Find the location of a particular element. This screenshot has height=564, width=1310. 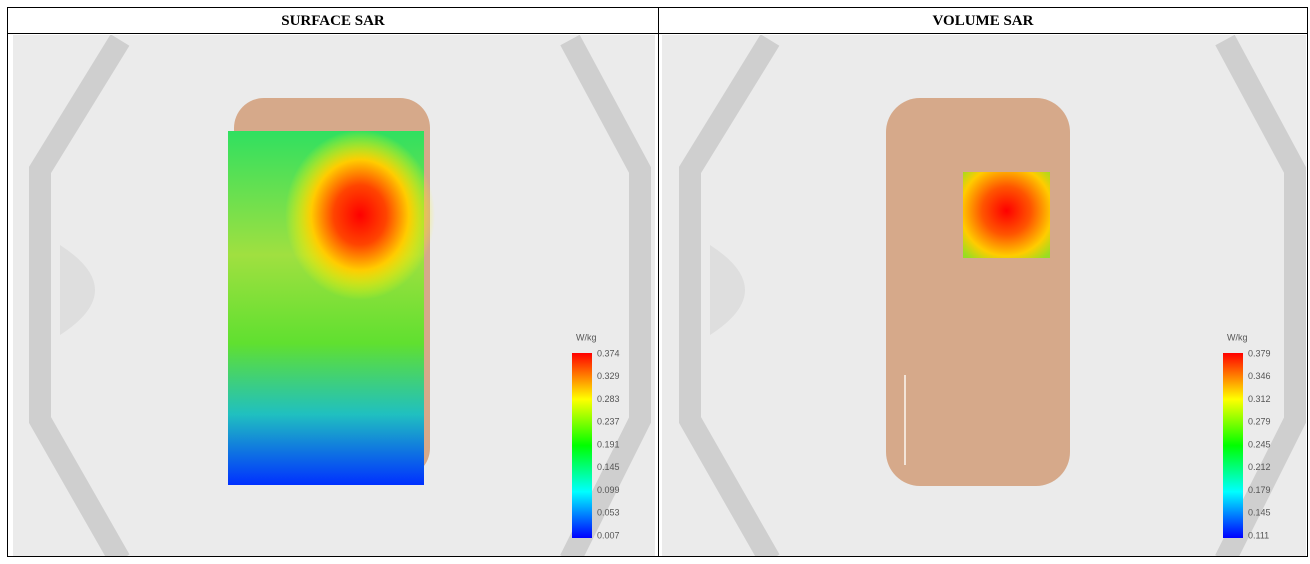

legend-label: 0.007 is located at coordinates (608, 535).